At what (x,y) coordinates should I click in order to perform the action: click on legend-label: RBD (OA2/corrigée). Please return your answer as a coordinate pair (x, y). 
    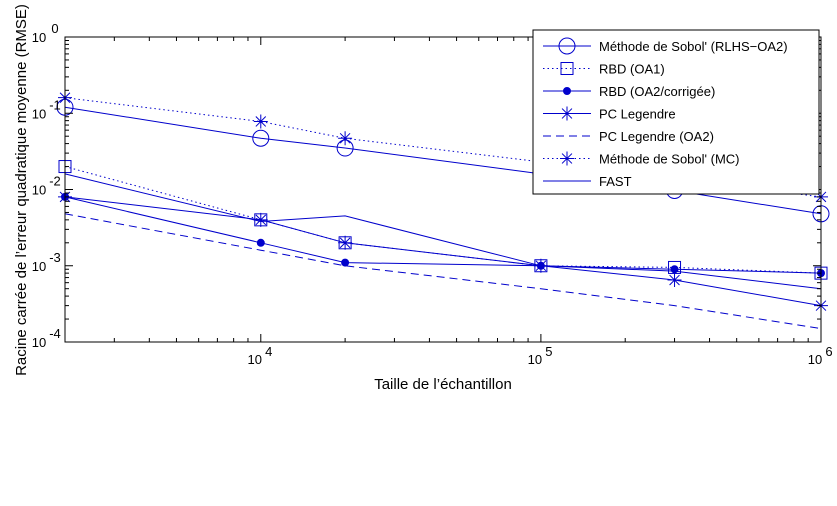
    Looking at the image, I should click on (657, 91).